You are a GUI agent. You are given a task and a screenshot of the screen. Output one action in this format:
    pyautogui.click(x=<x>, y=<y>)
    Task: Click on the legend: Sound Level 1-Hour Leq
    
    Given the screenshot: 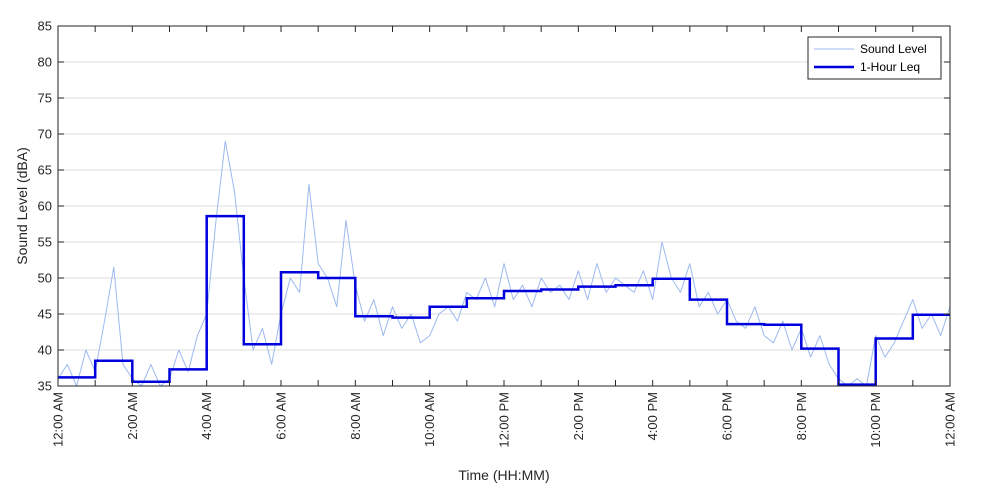 What is the action you would take?
    pyautogui.click(x=874, y=58)
    